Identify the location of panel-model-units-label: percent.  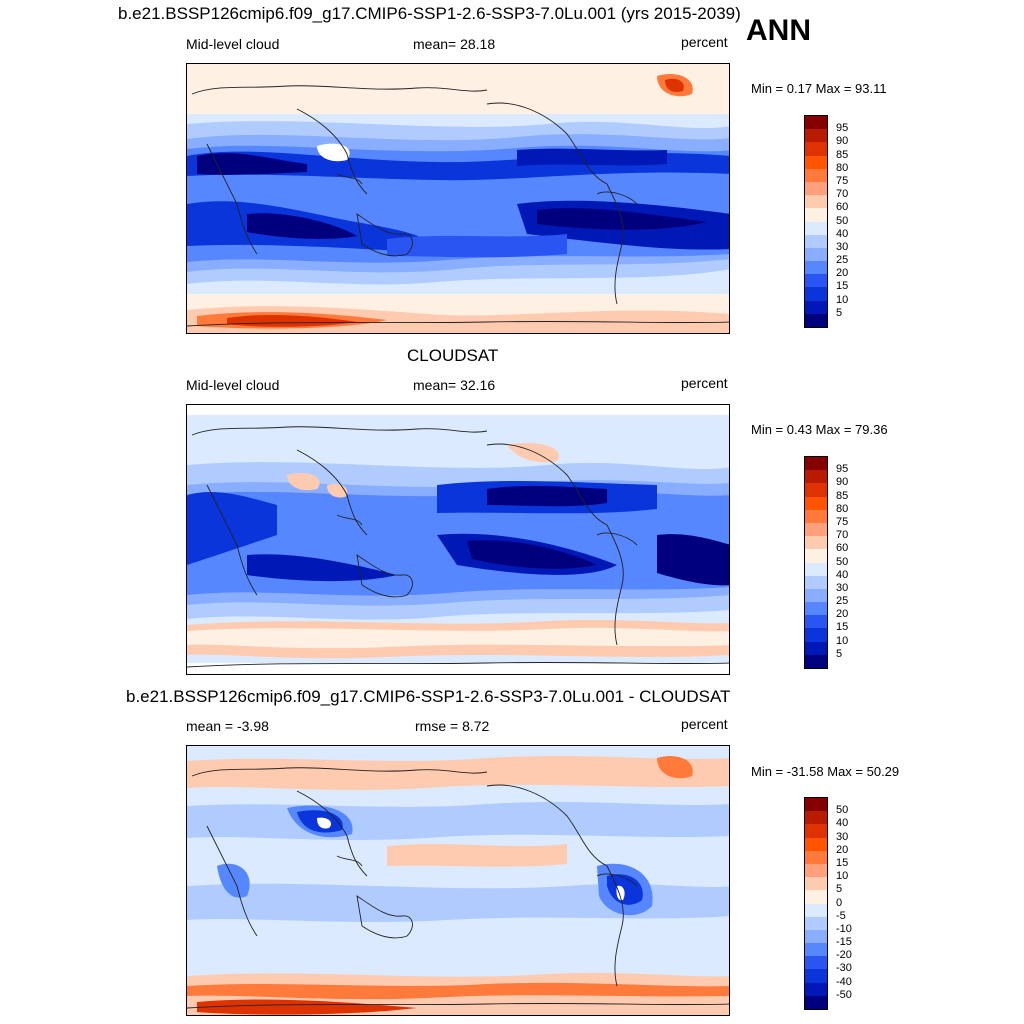
(704, 42).